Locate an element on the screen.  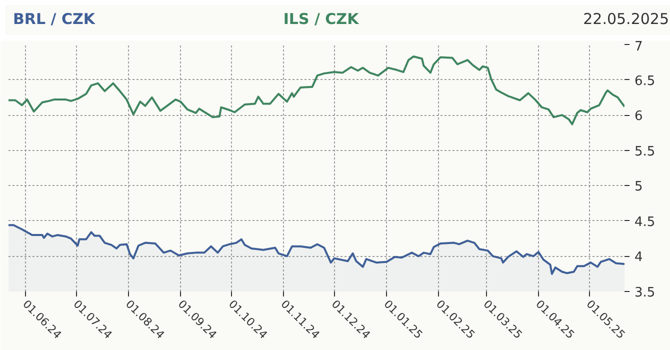
text: BRL / CZK is located at coordinates (54, 19).